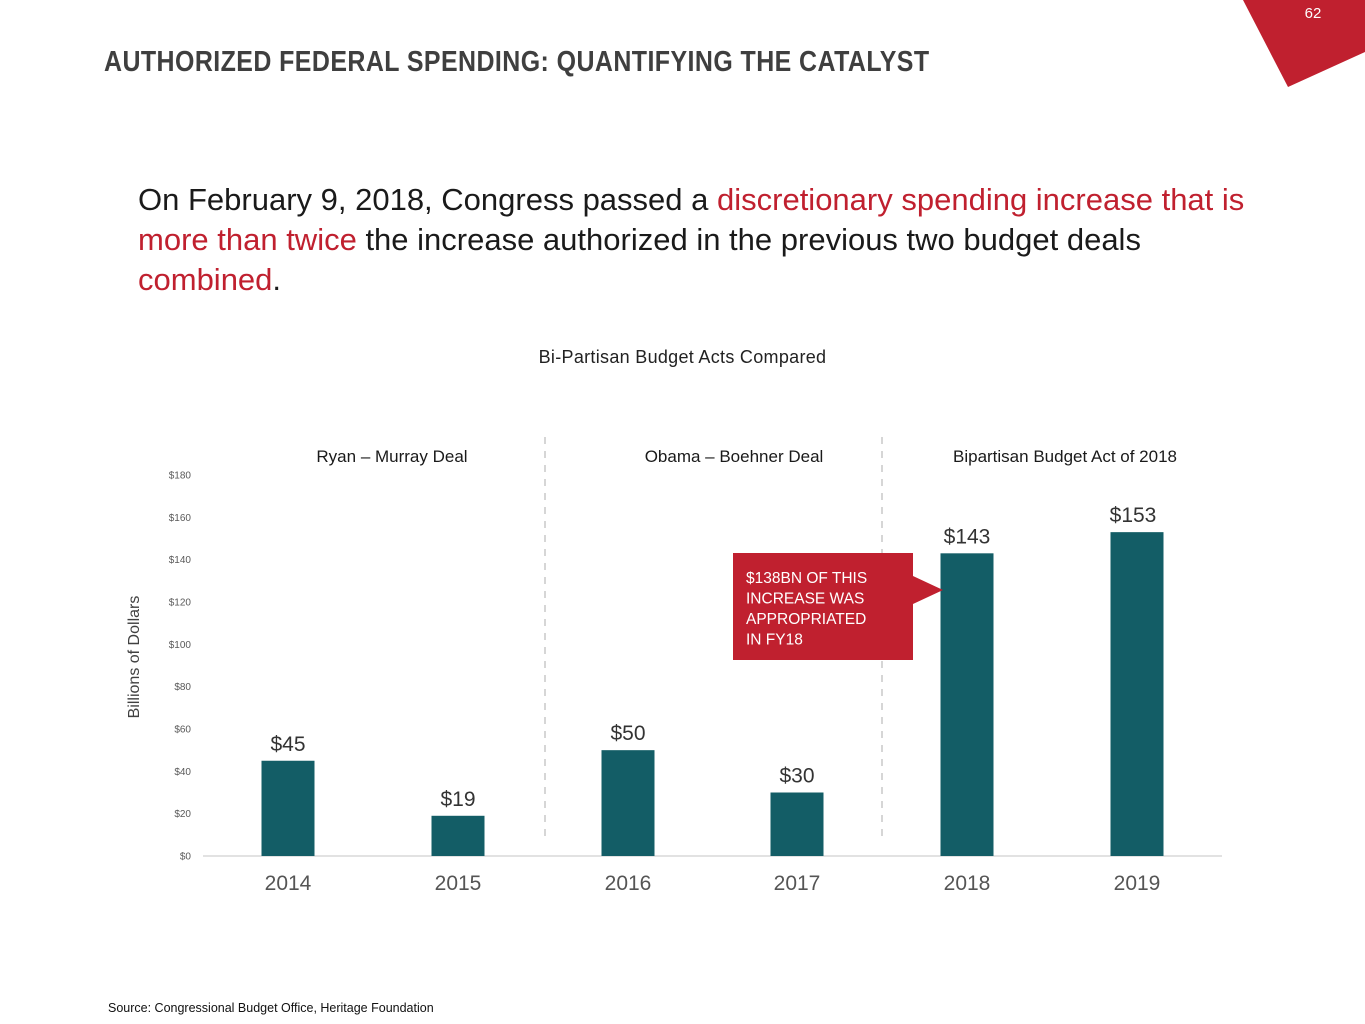  Describe the element at coordinates (1137, 883) in the screenshot. I see `x-tick-label: 2019` at that location.